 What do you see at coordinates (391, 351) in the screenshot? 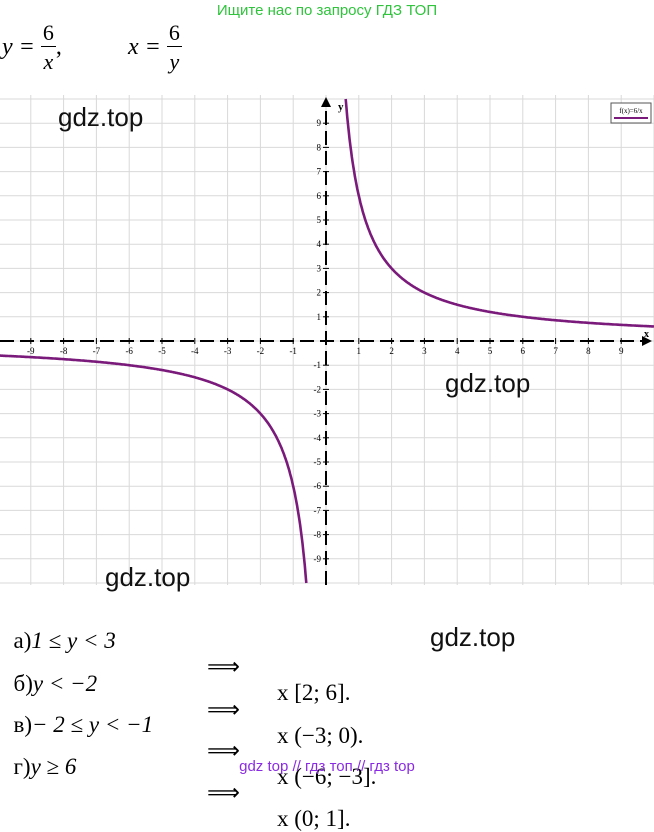
I see `x-tick-label: 2` at bounding box center [391, 351].